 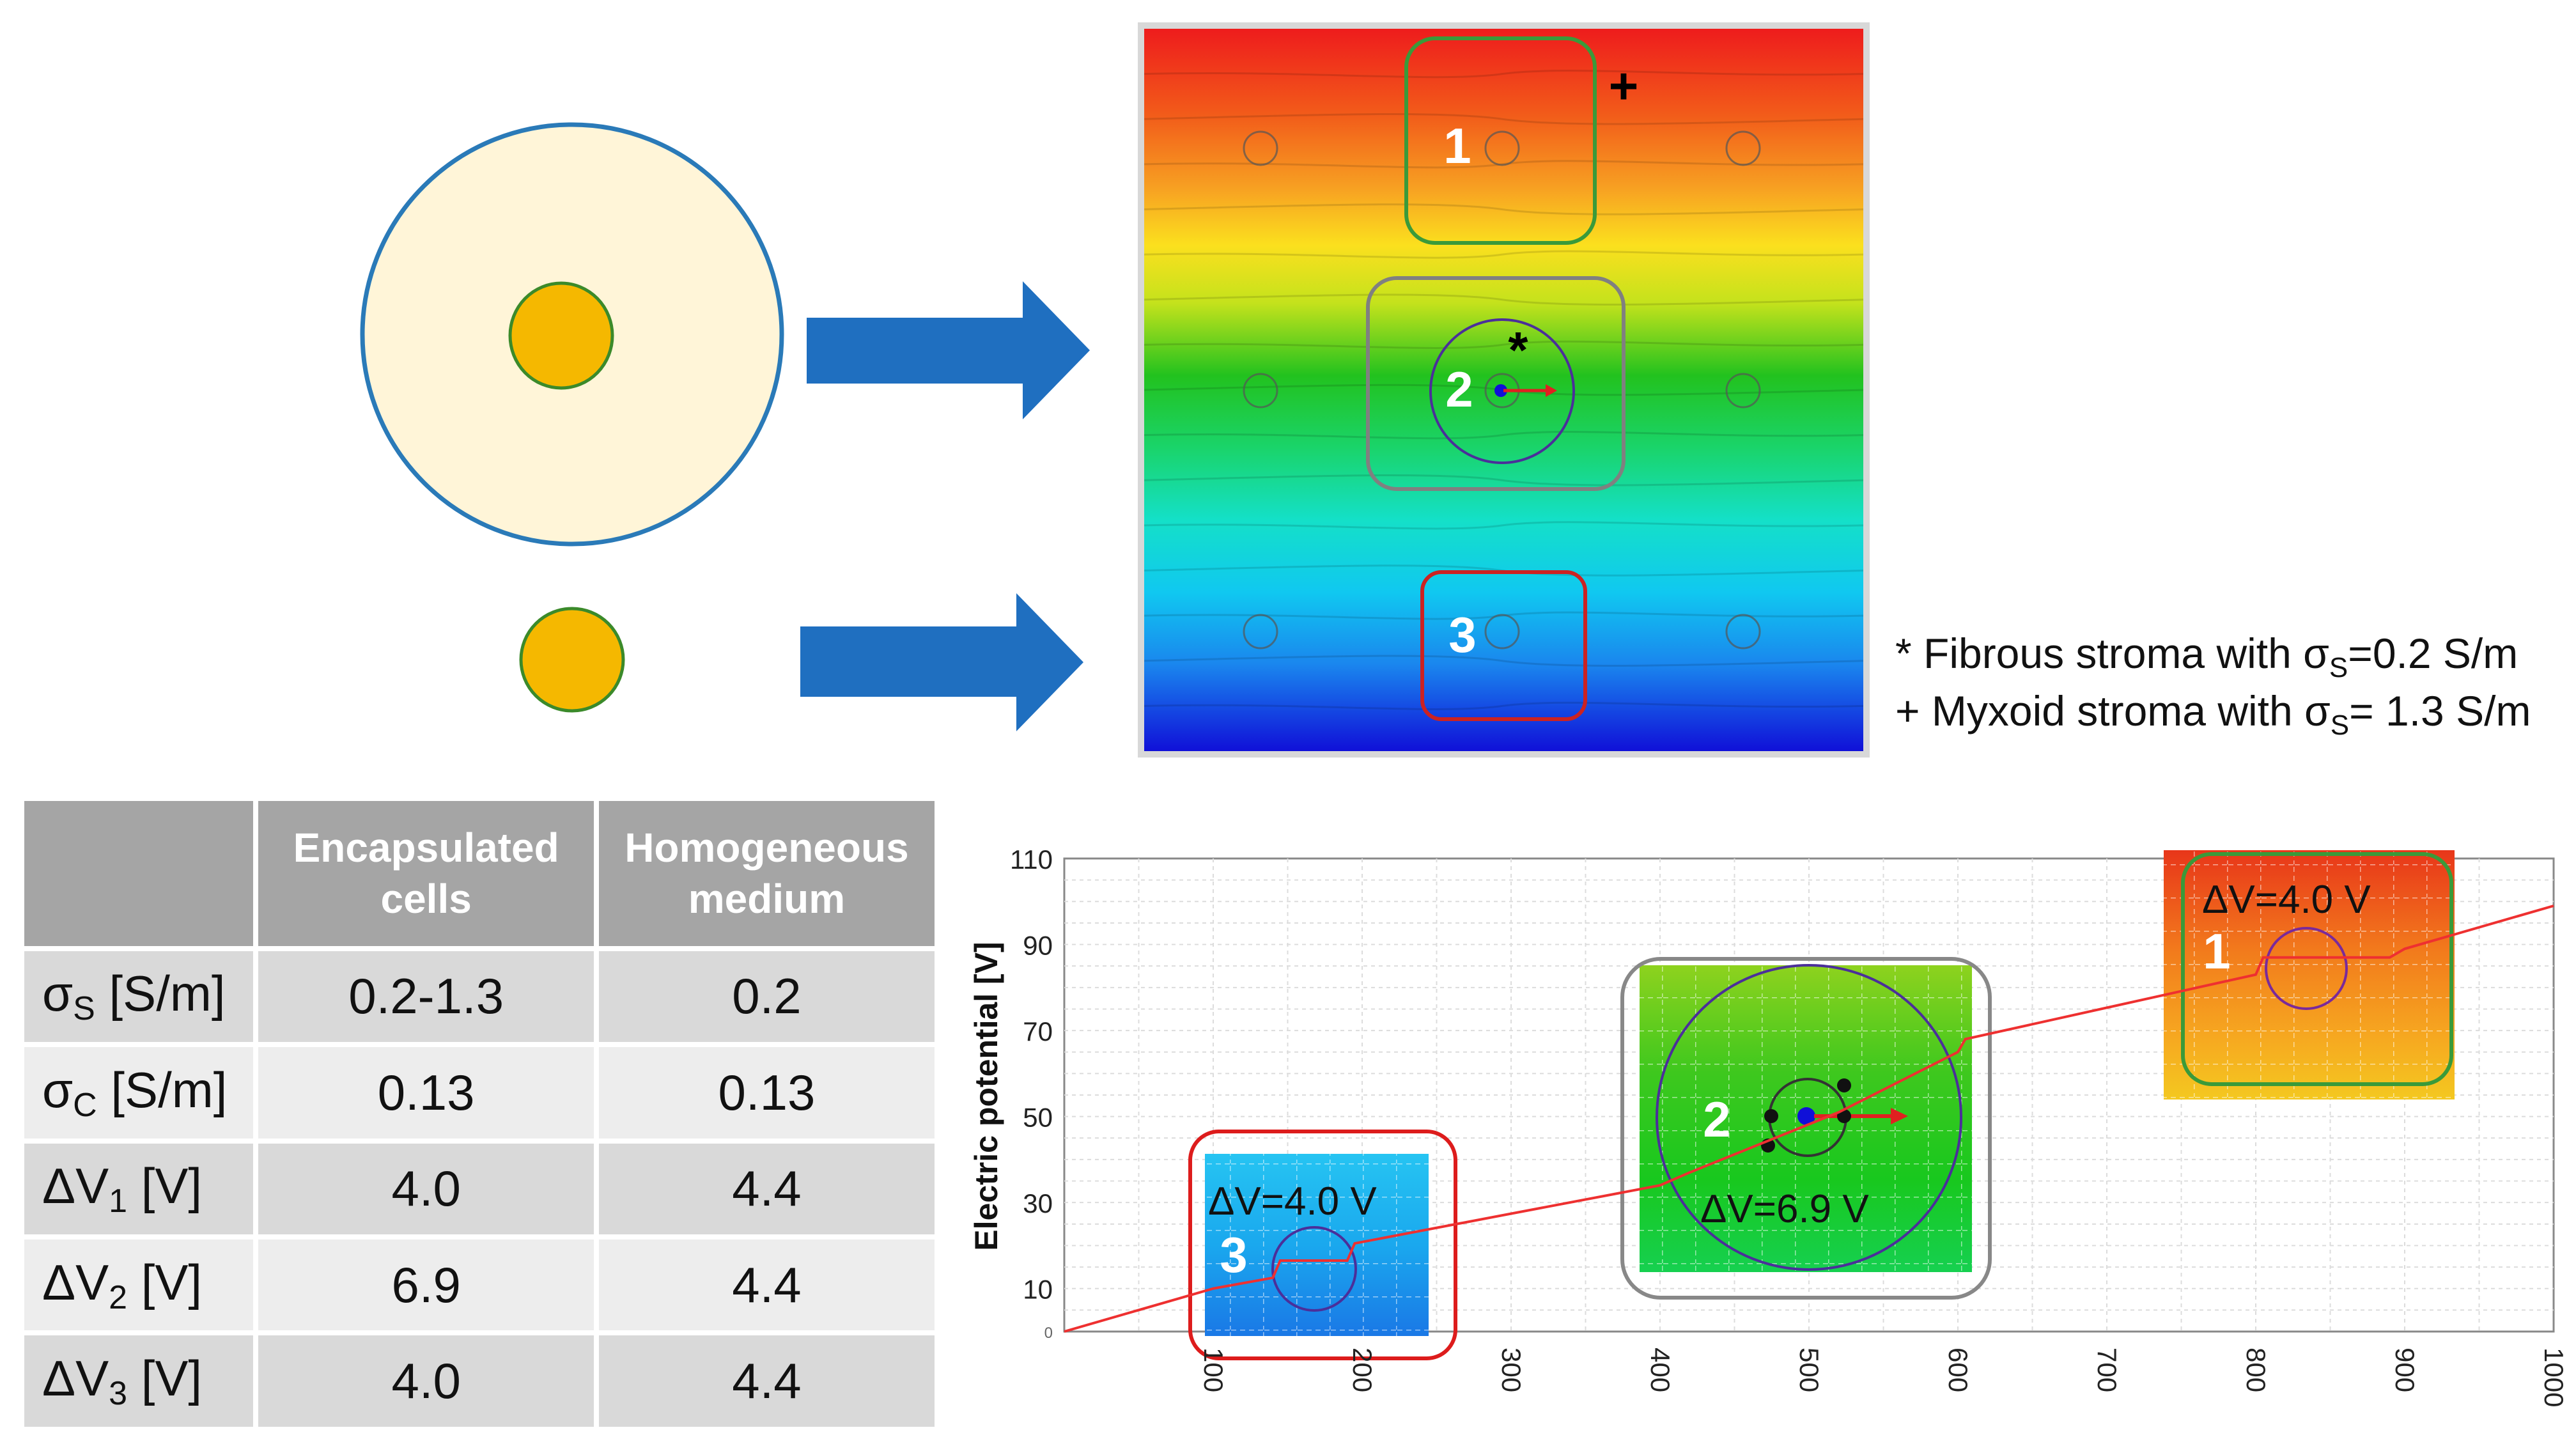 What do you see at coordinates (2554, 1377) in the screenshot?
I see `x-tick-label: 1000` at bounding box center [2554, 1377].